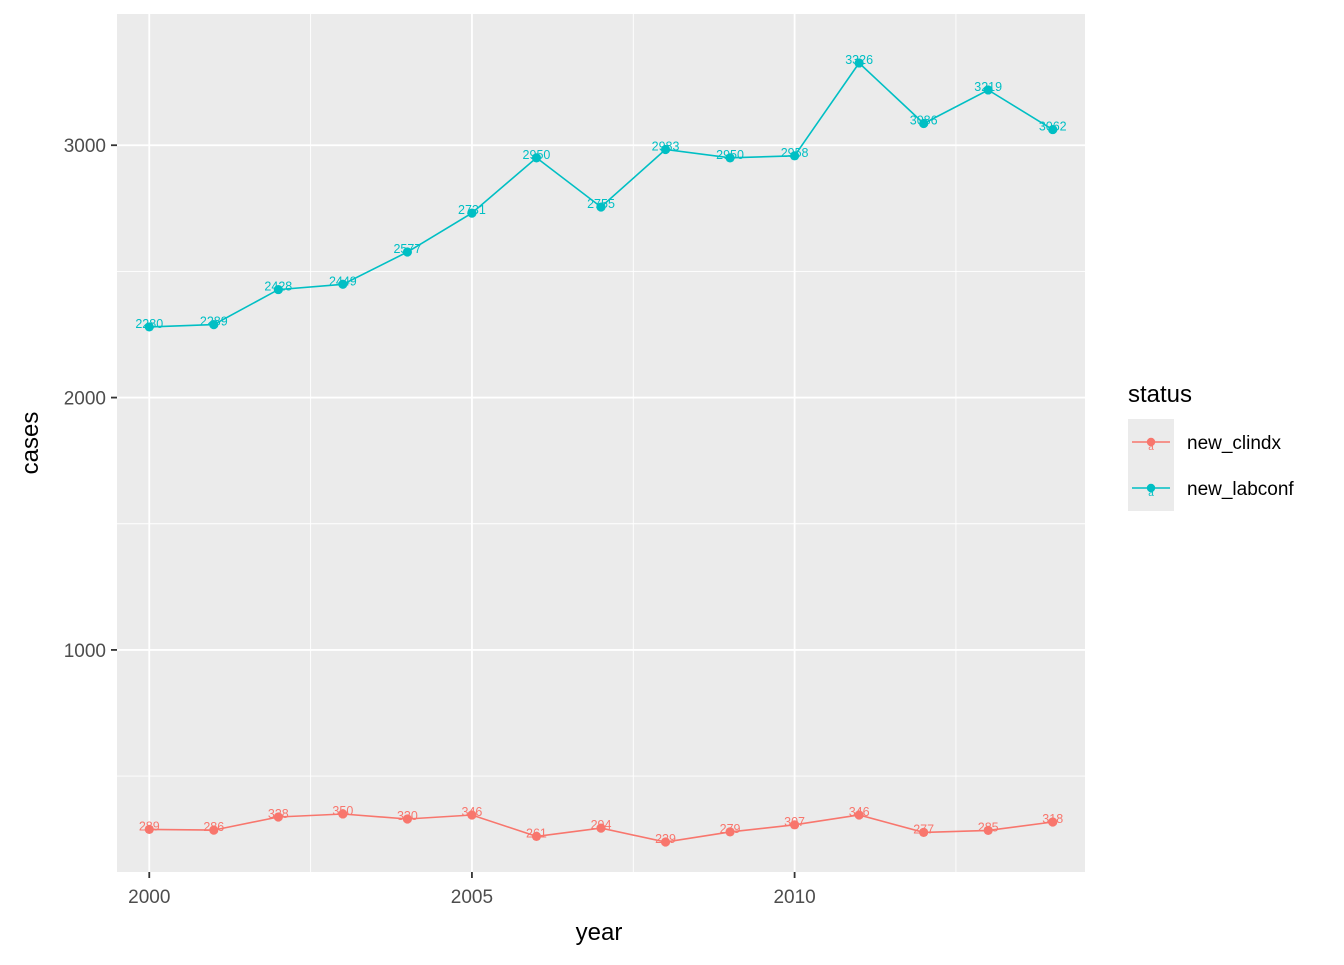 This screenshot has height=965, width=1344. Describe the element at coordinates (599, 932) in the screenshot. I see `x-axis-title: year` at that location.